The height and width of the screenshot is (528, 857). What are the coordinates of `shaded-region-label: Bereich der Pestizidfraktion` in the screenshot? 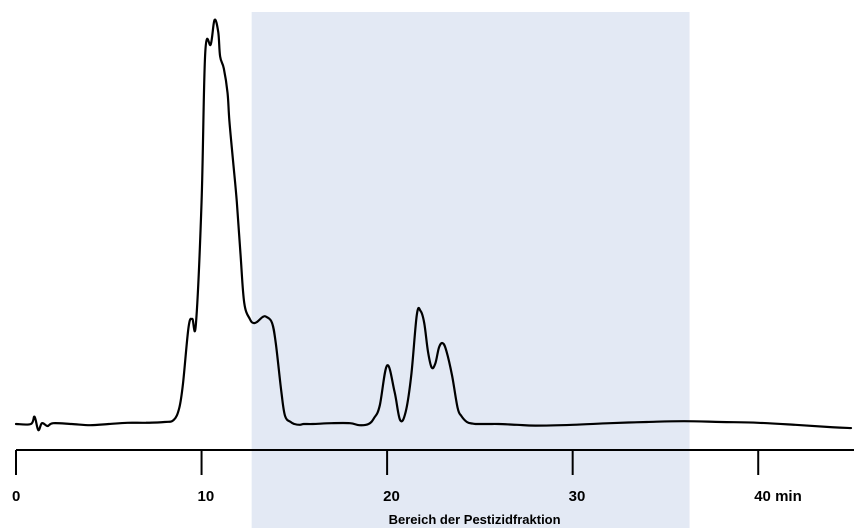 It's located at (475, 519).